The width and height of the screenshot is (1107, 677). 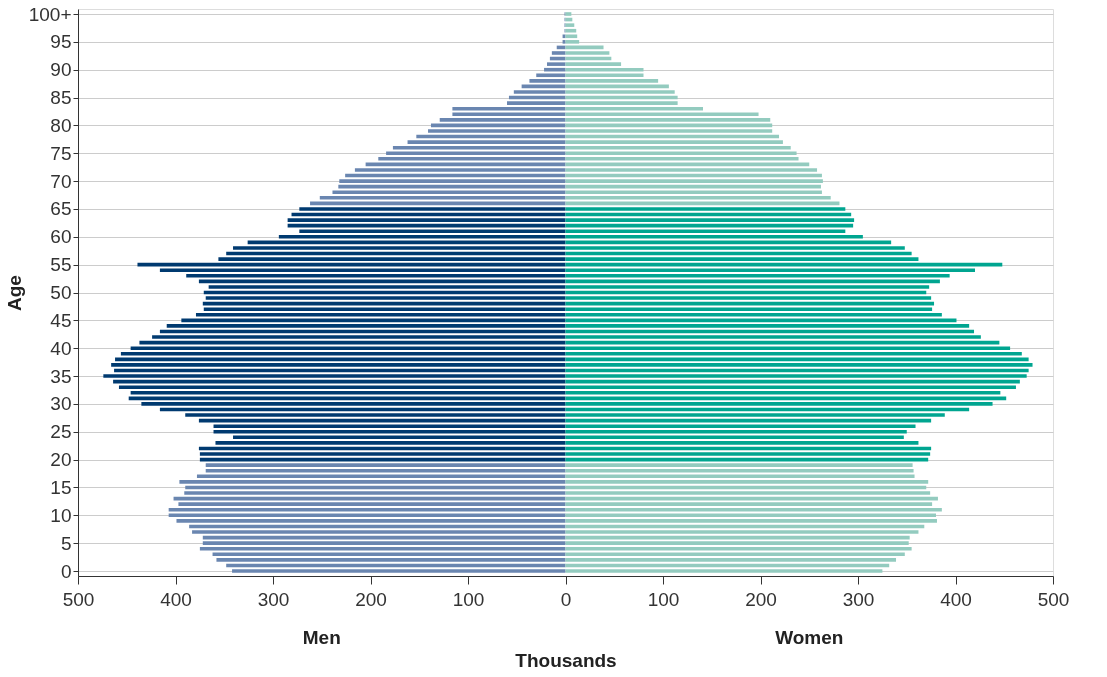 What do you see at coordinates (66, 543) in the screenshot?
I see `y-tick-label: 5` at bounding box center [66, 543].